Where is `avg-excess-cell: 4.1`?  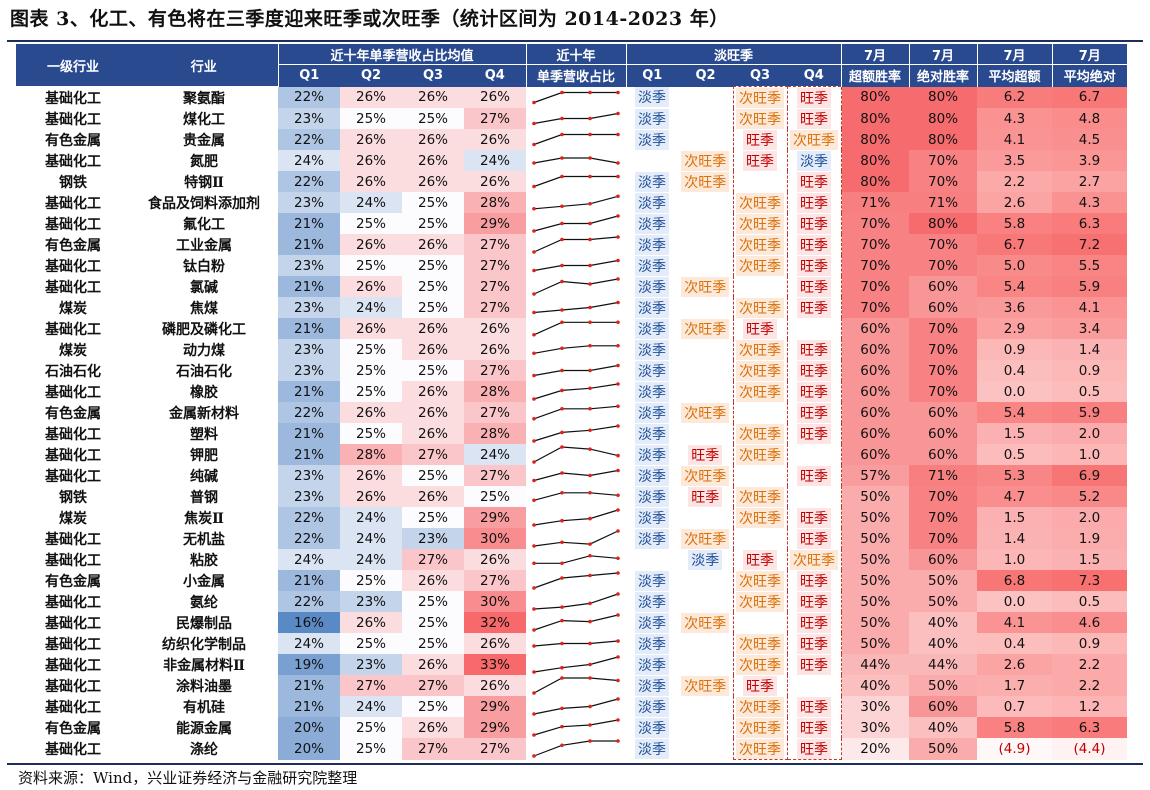 avg-excess-cell: 4.1 is located at coordinates (1015, 622).